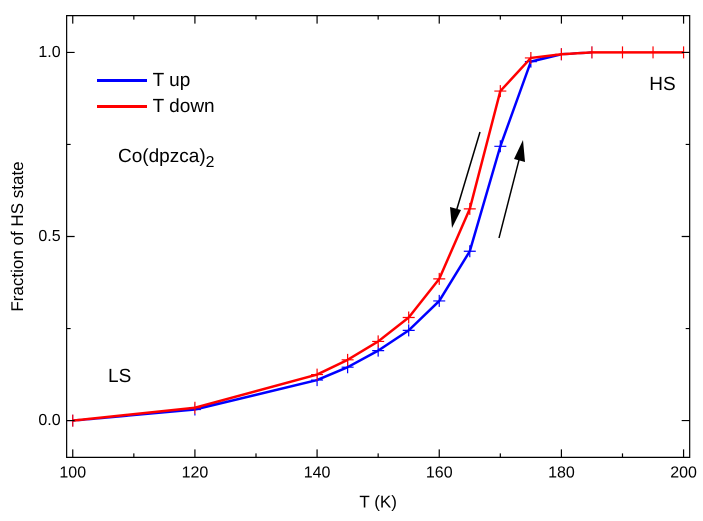 The width and height of the screenshot is (703, 521). What do you see at coordinates (166, 159) in the screenshot?
I see `annotation: Co(dpzca)$_{2}$` at bounding box center [166, 159].